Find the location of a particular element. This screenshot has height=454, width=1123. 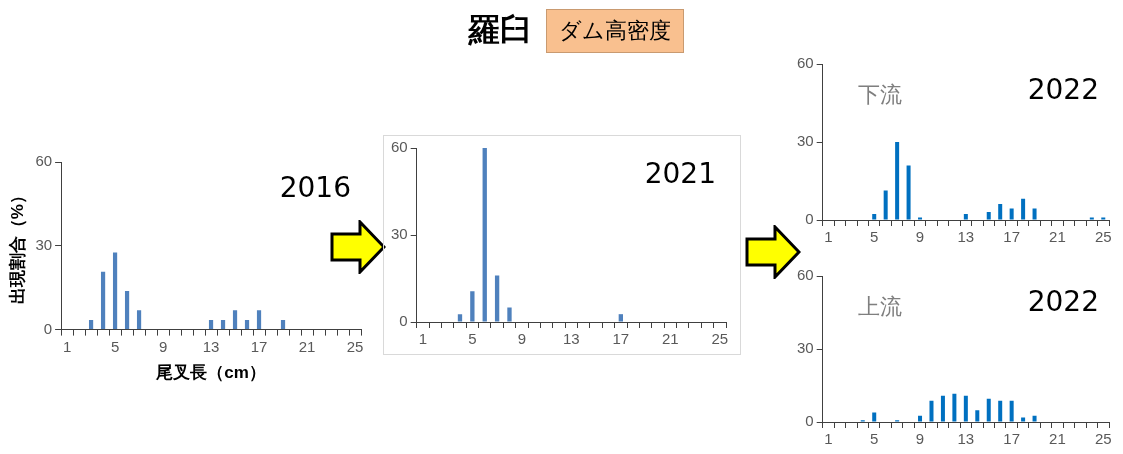

annotation: 2021 is located at coordinates (680, 174).